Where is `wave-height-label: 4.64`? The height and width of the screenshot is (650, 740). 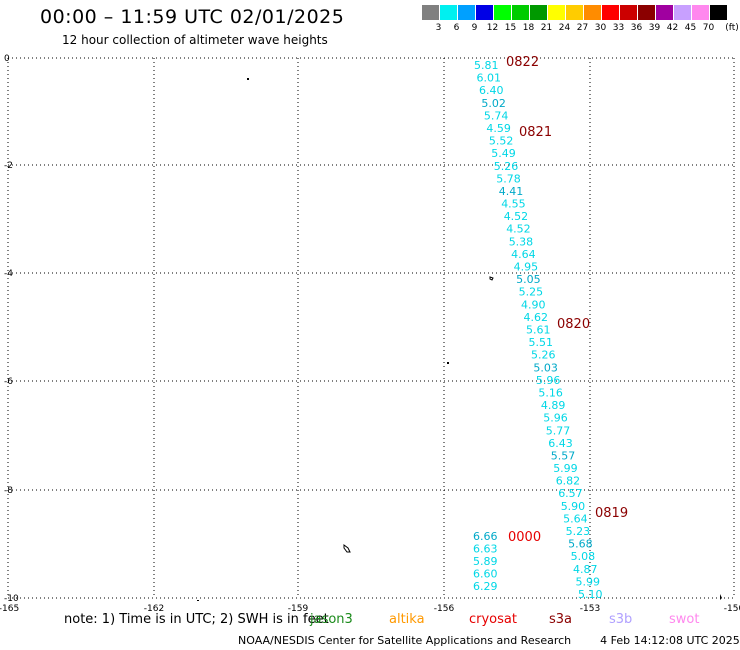
wave-height-label: 4.64 is located at coordinates (523, 254).